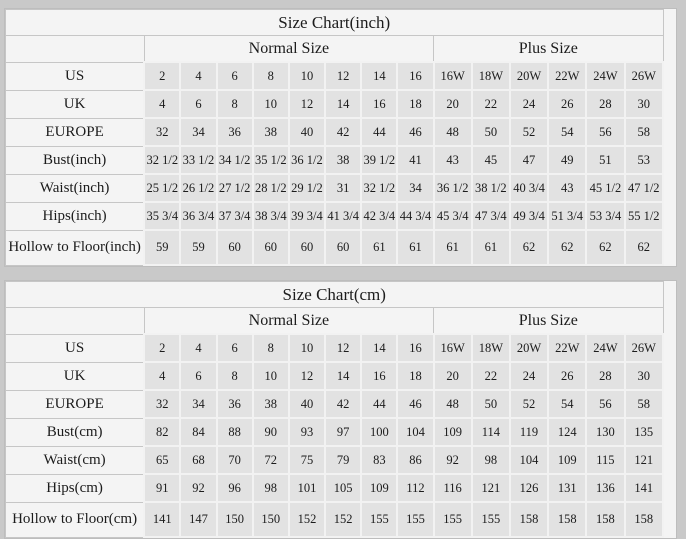  I want to click on size-value-cell: 27 1/2, so click(234, 188).